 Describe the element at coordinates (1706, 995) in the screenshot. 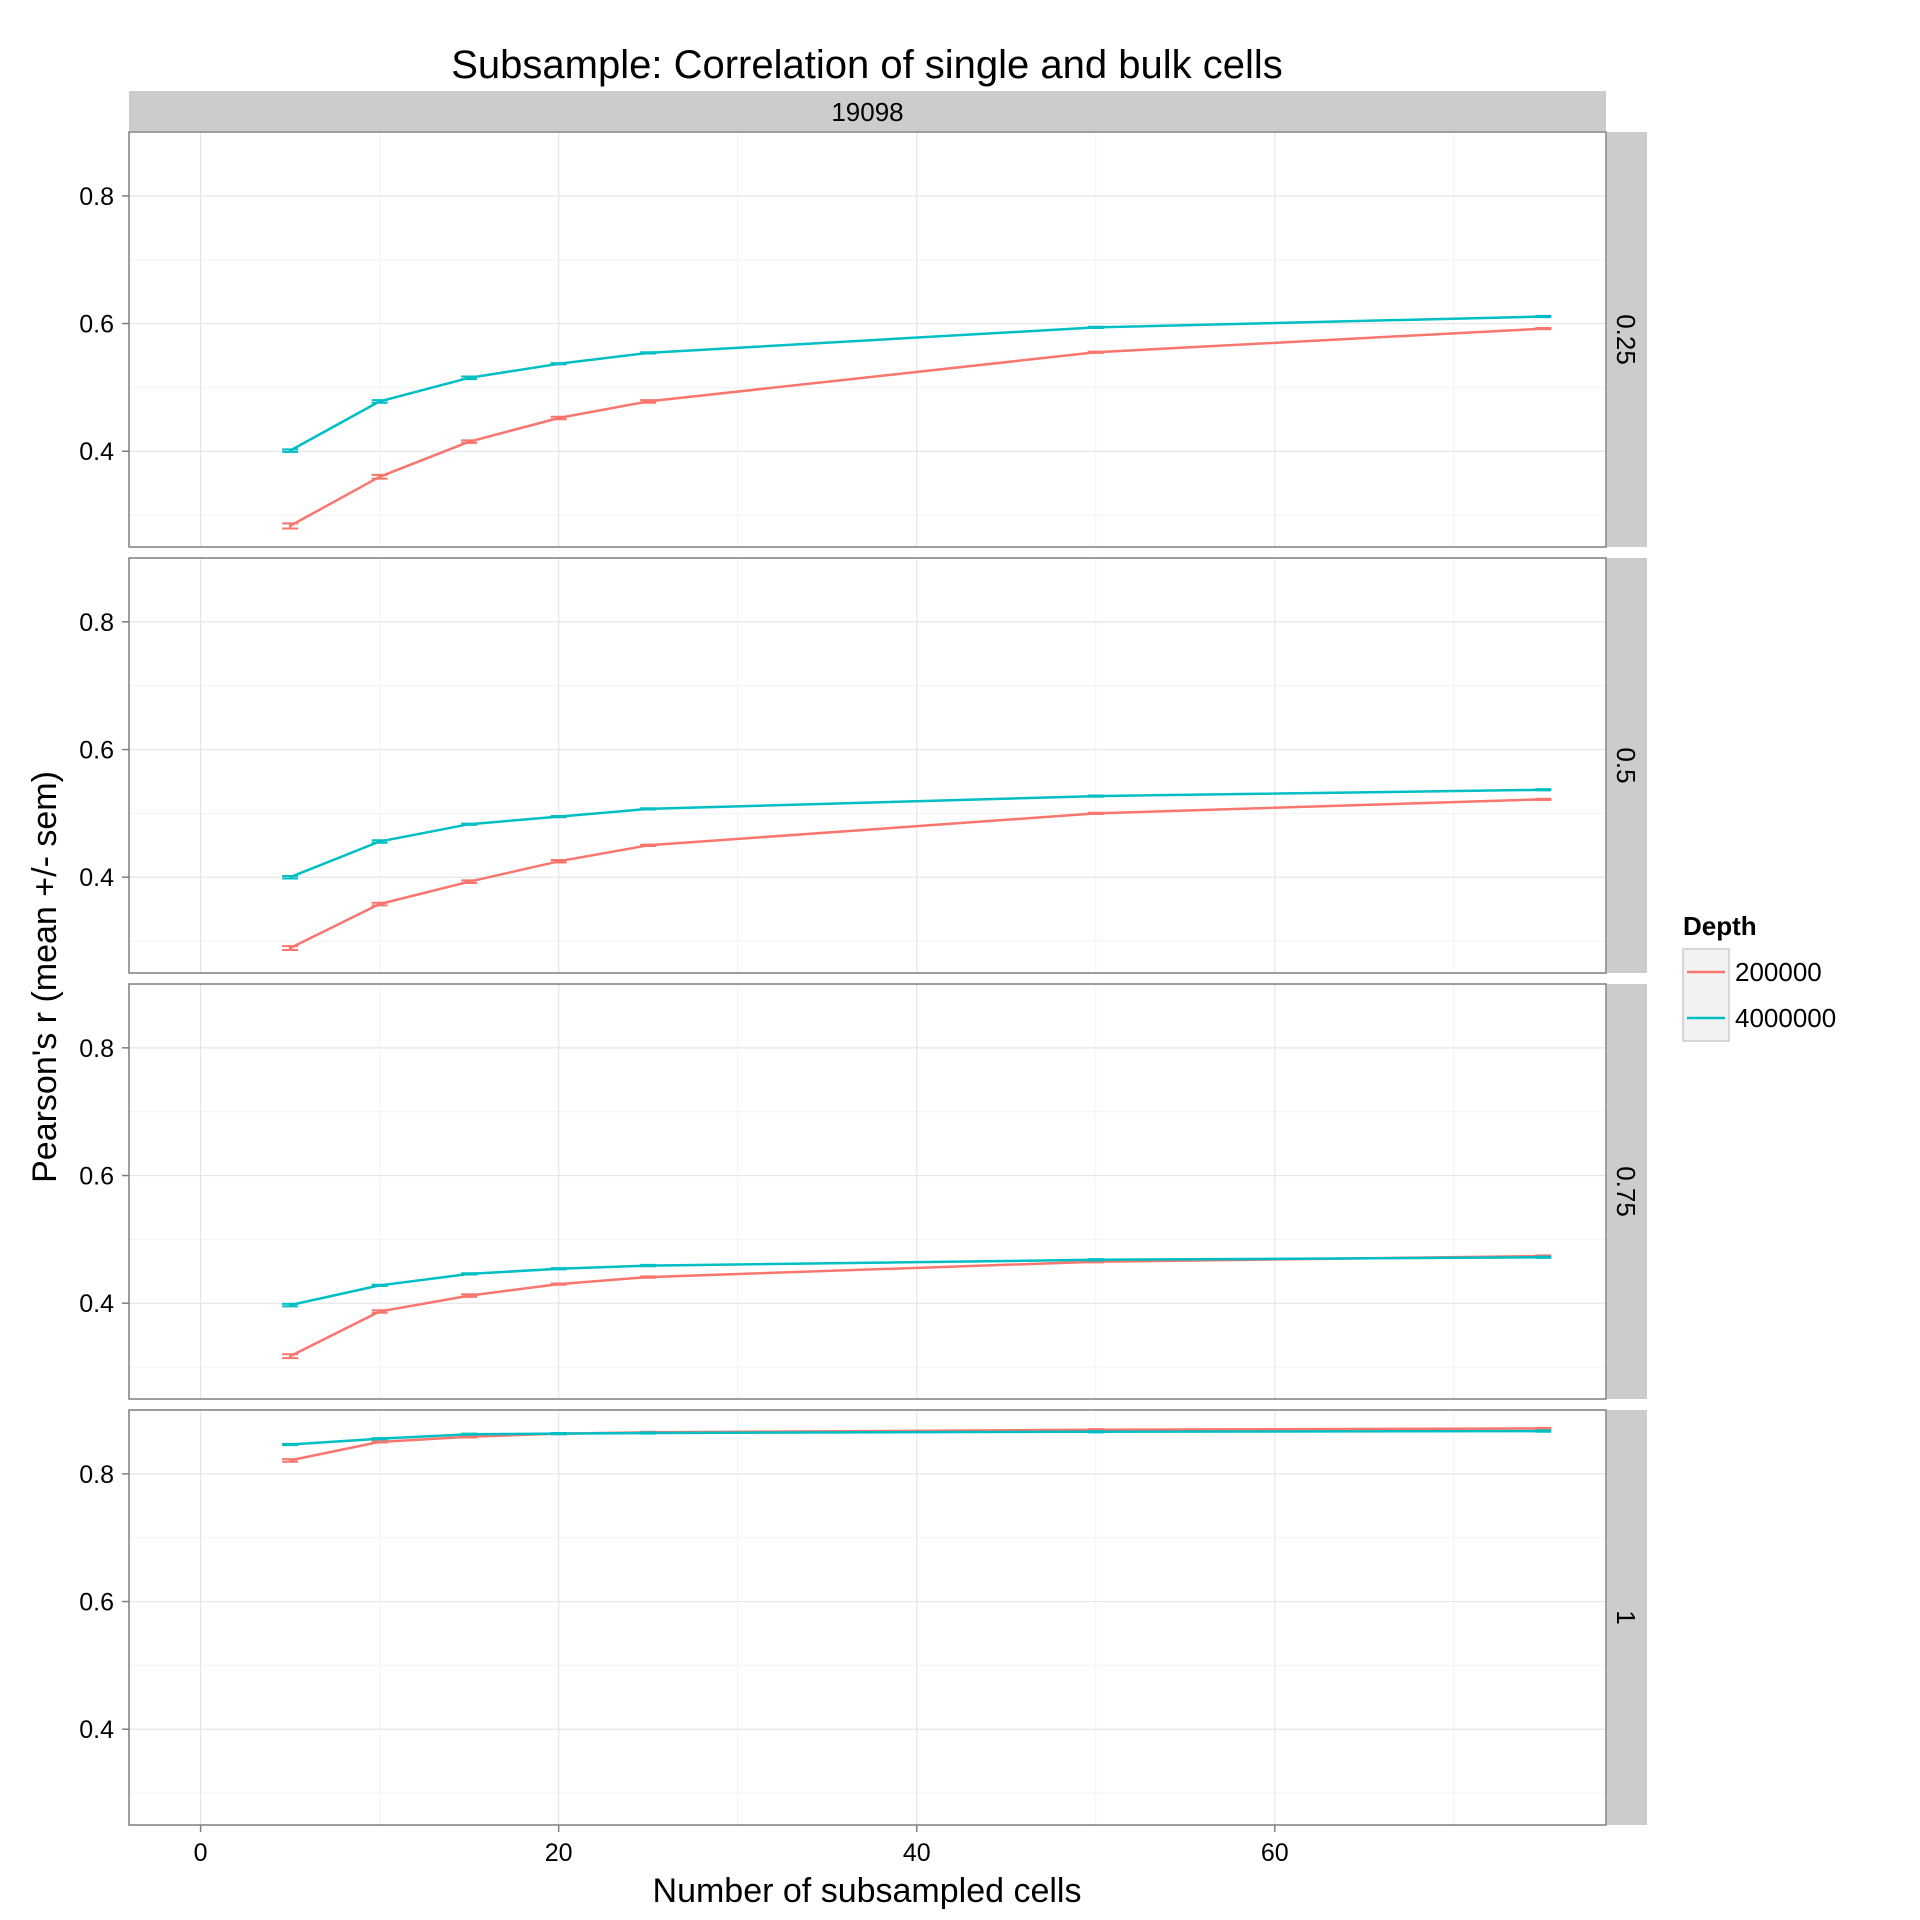

I see `legend-key-box` at that location.